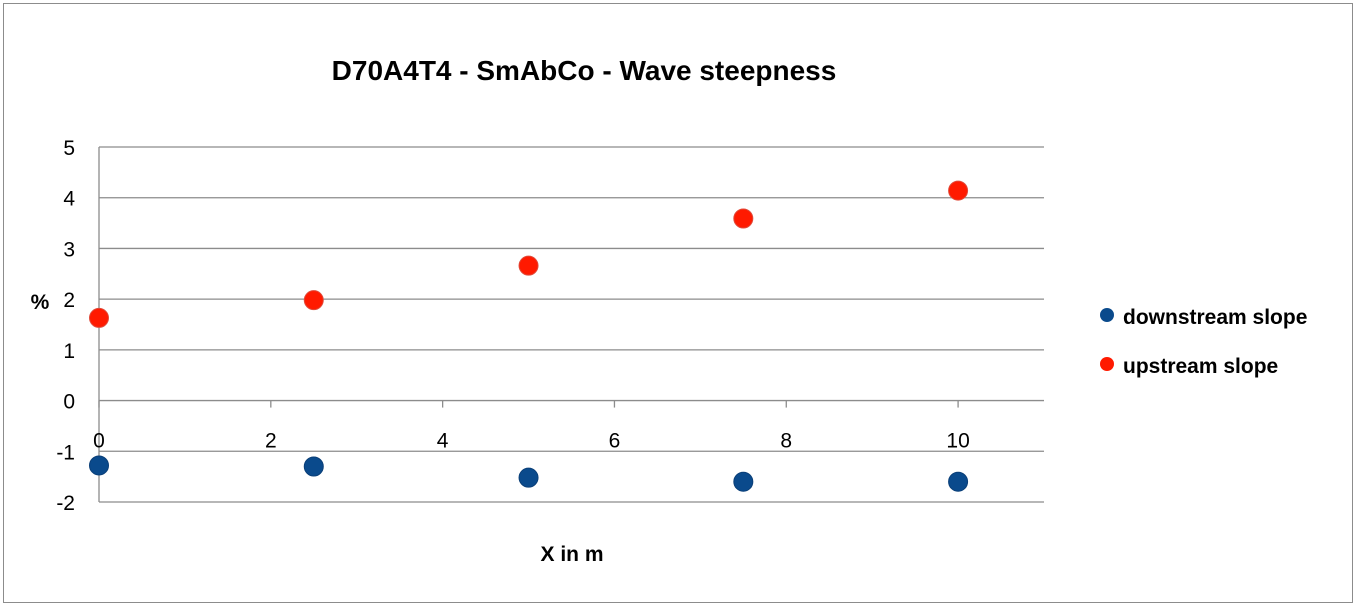 The width and height of the screenshot is (1357, 606). Describe the element at coordinates (443, 441) in the screenshot. I see `x-tick-label: 4` at that location.